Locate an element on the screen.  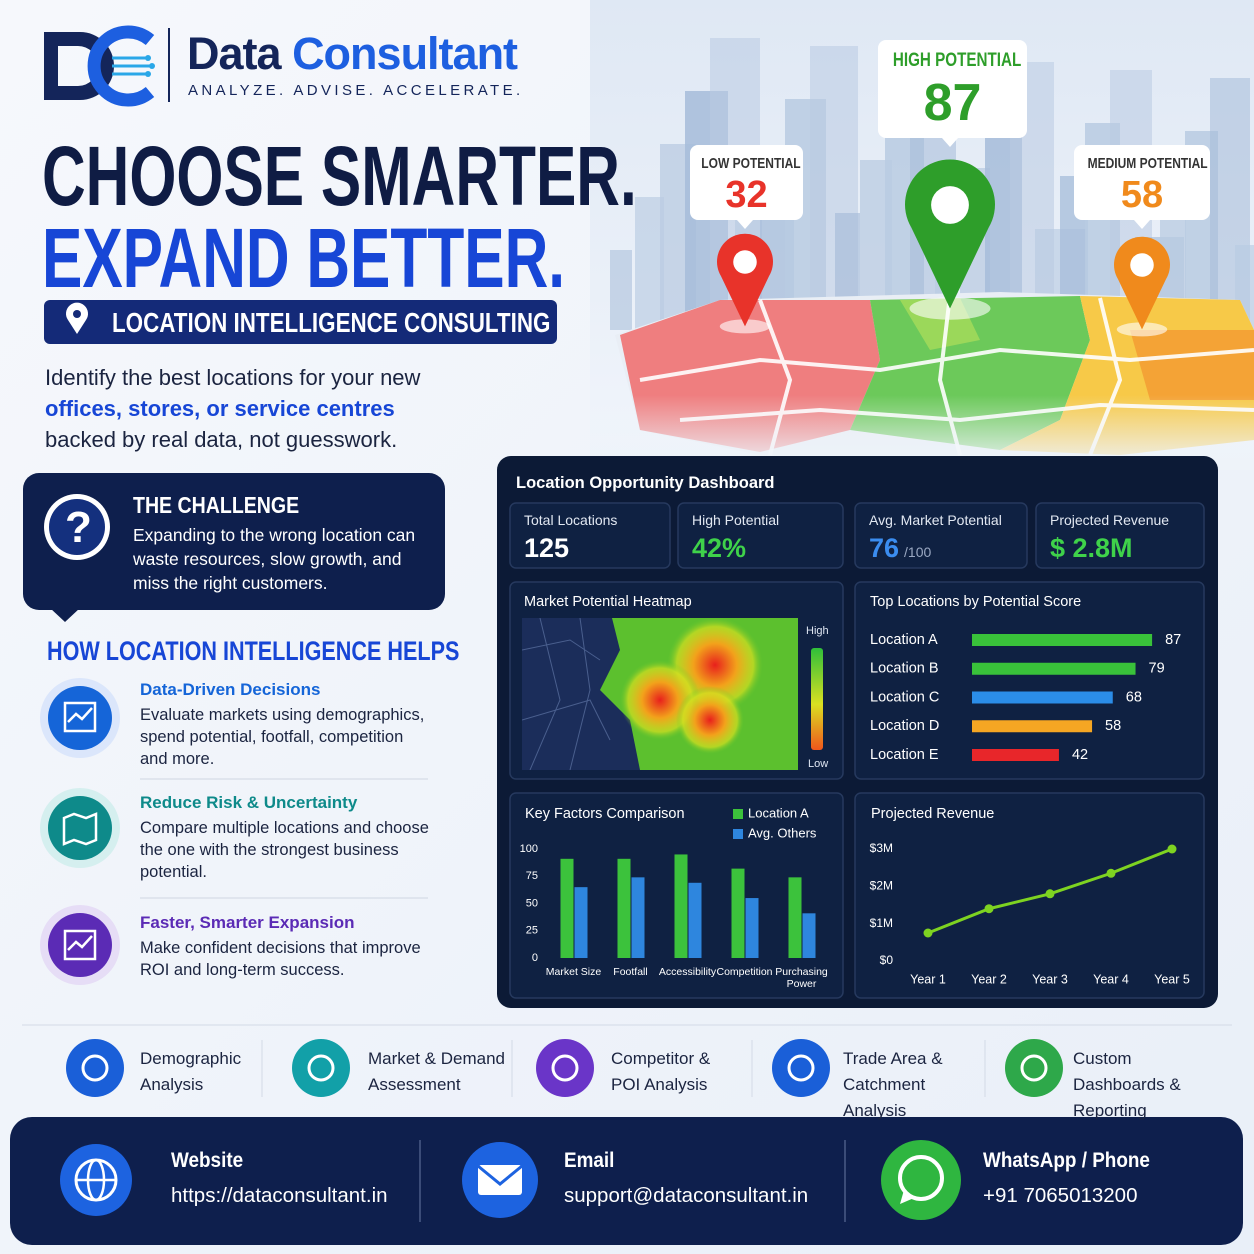
category-label: Location C is located at coordinates (904, 697).